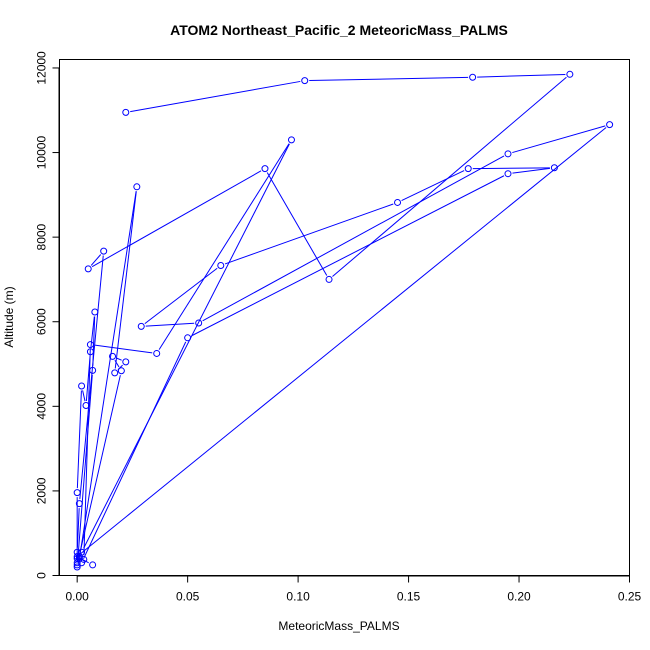  Describe the element at coordinates (42, 68) in the screenshot. I see `y-tick-label: 12000` at that location.